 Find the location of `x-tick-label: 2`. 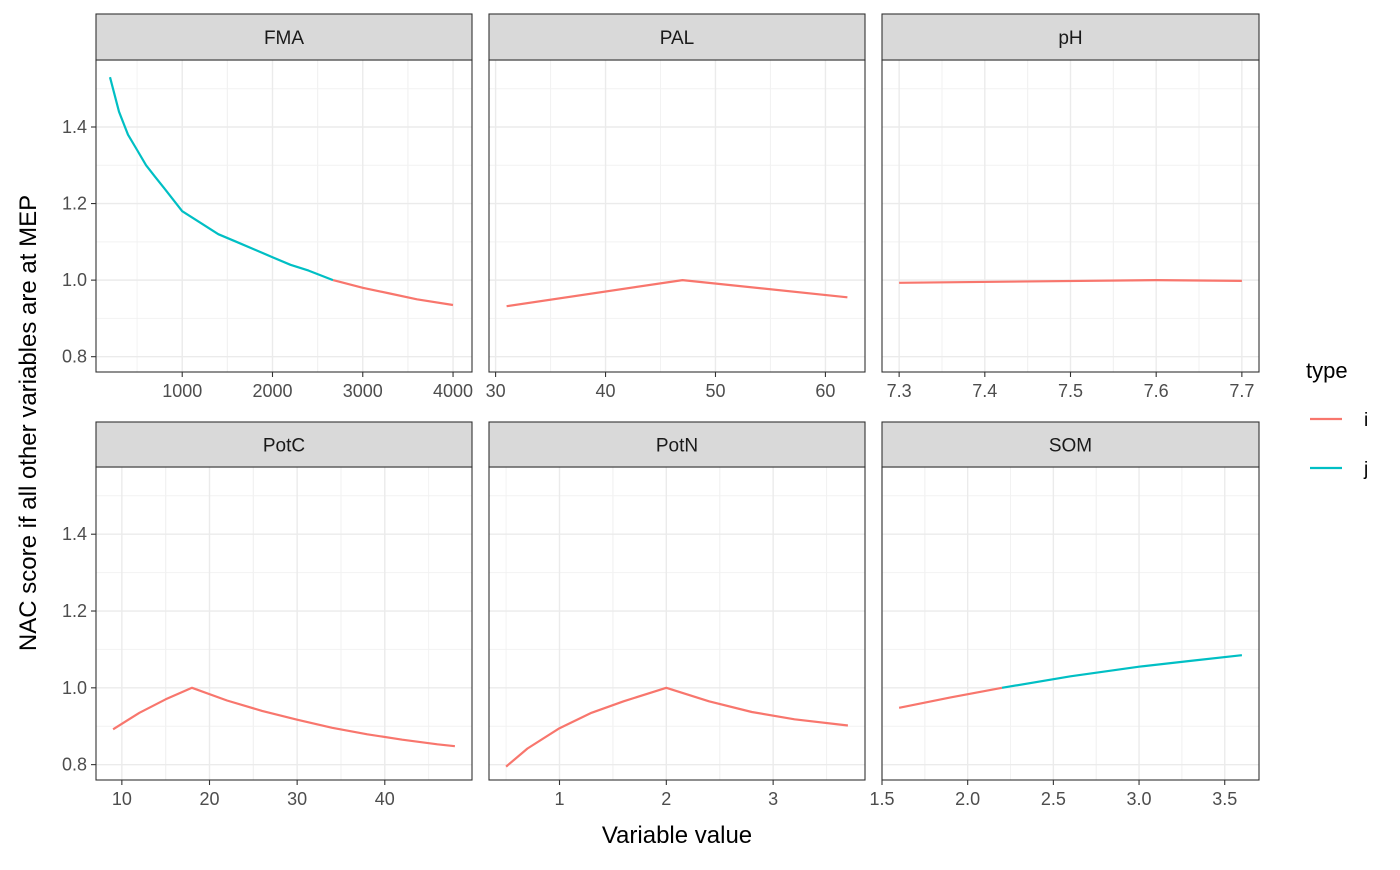

x-tick-label: 2 is located at coordinates (666, 799).